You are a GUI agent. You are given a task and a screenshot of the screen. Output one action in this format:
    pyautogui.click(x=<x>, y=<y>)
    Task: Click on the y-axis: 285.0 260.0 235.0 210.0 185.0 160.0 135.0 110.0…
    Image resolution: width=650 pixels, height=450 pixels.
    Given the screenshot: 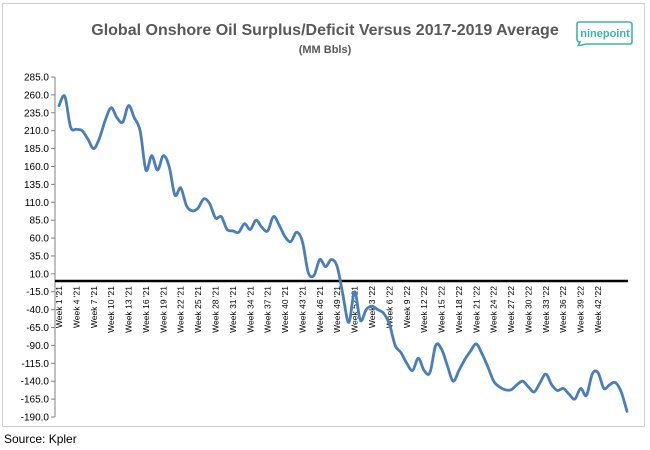 What is the action you would take?
    pyautogui.click(x=38, y=248)
    